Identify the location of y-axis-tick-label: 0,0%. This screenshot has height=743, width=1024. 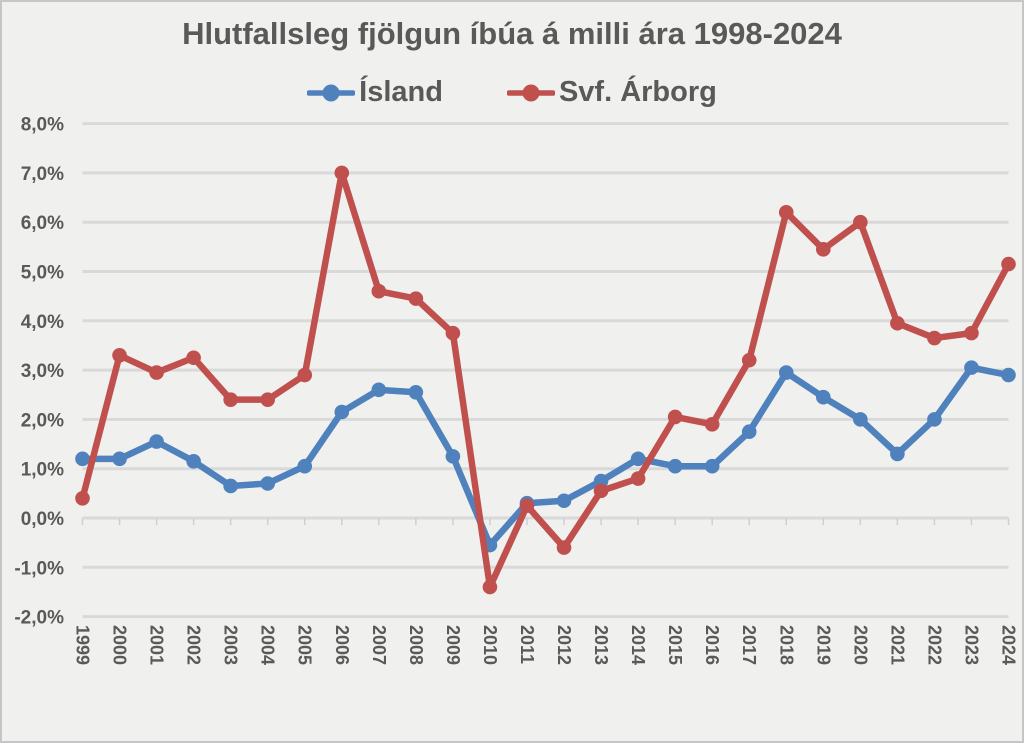
(42, 519).